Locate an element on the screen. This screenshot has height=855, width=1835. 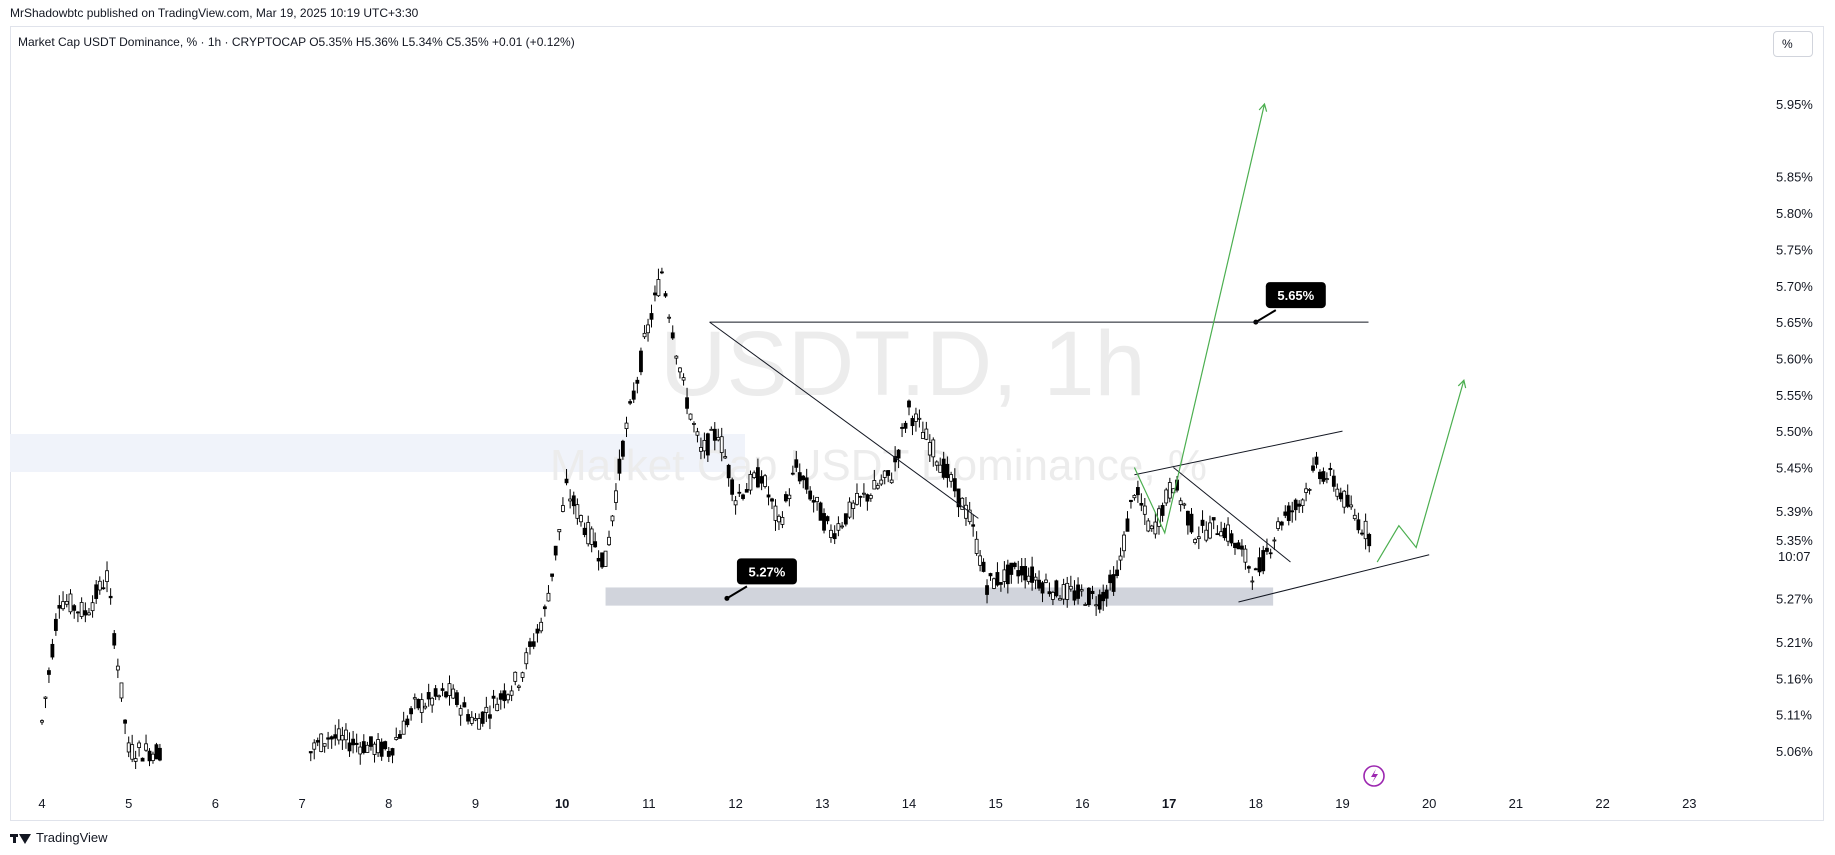
support-zone is located at coordinates (939, 596).